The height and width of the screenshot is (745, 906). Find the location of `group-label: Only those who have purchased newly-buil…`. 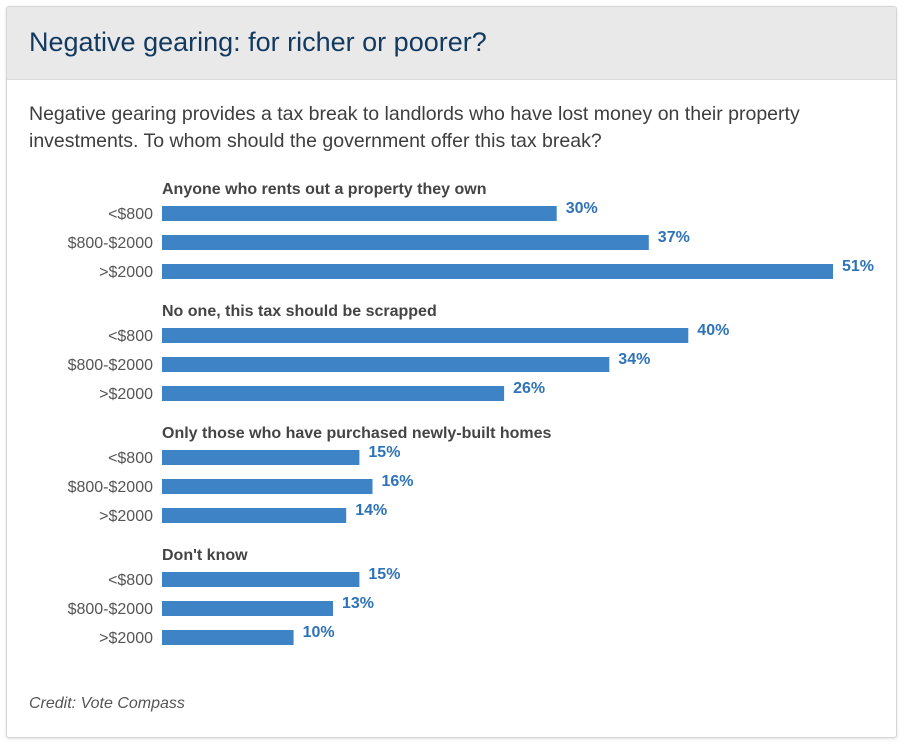

group-label: Only those who have purchased newly-buil… is located at coordinates (357, 433).